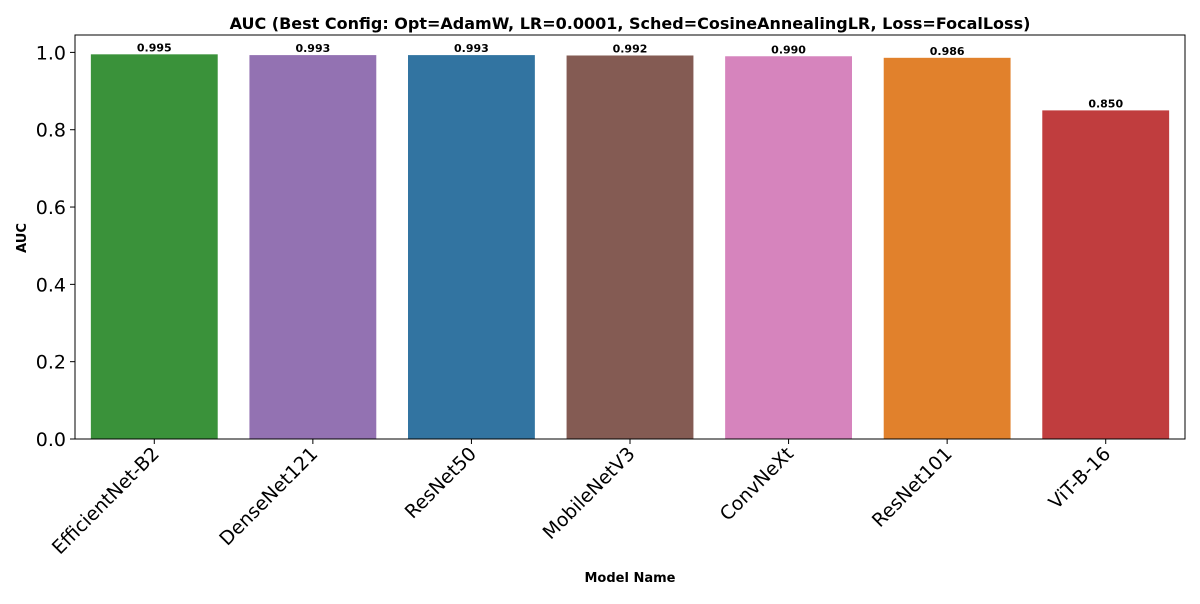 The height and width of the screenshot is (604, 1200). Describe the element at coordinates (22, 238) in the screenshot. I see `y-axis-label: AUC` at that location.